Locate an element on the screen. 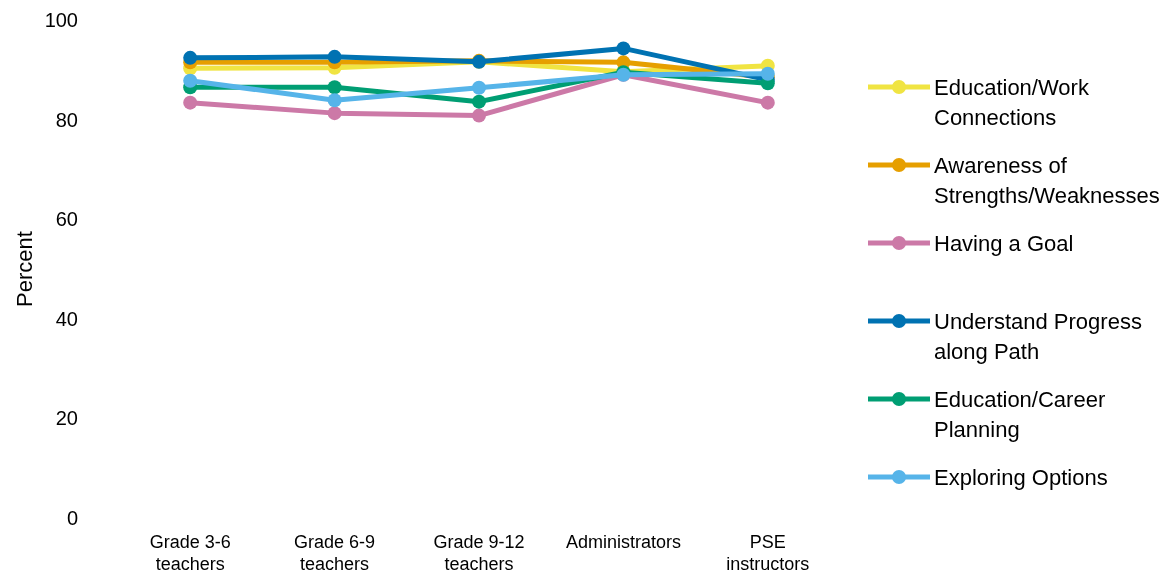 Image resolution: width=1170 pixels, height=577 pixels. x-tick-label: Grade 9-12 teachers is located at coordinates (479, 553).